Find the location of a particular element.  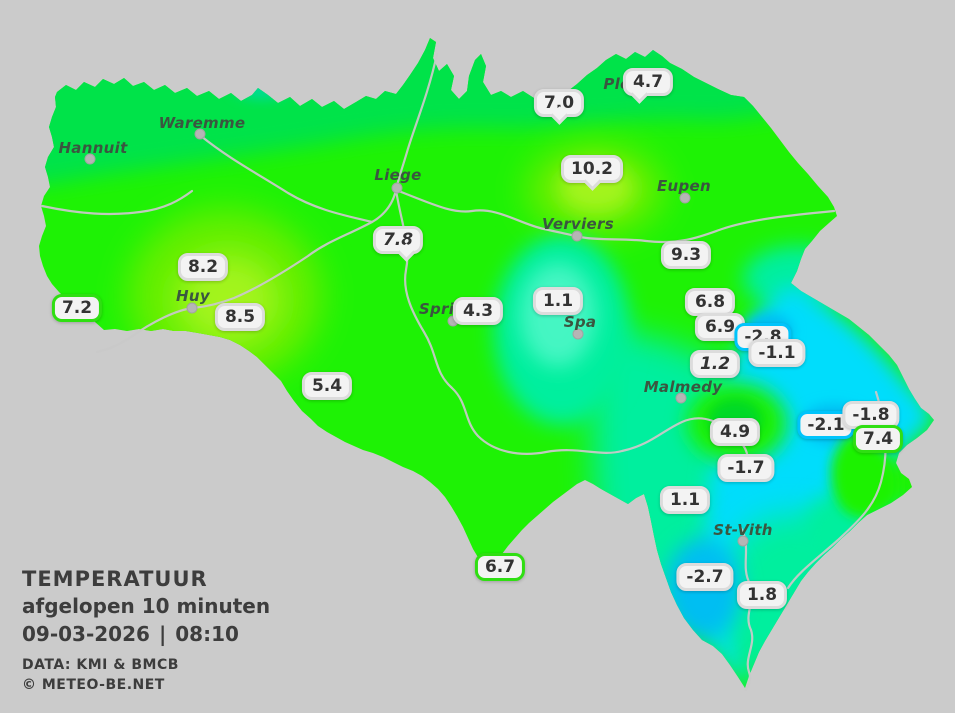

city-label-liege: Liege is located at coordinates (398, 175).